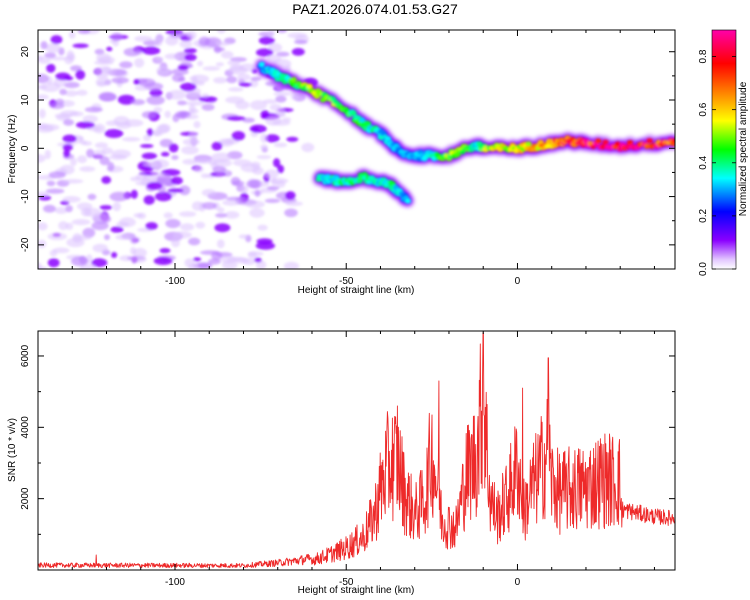 This screenshot has height=600, width=750. Describe the element at coordinates (703, 269) in the screenshot. I see `colorbar-tick-label: 0.0` at that location.